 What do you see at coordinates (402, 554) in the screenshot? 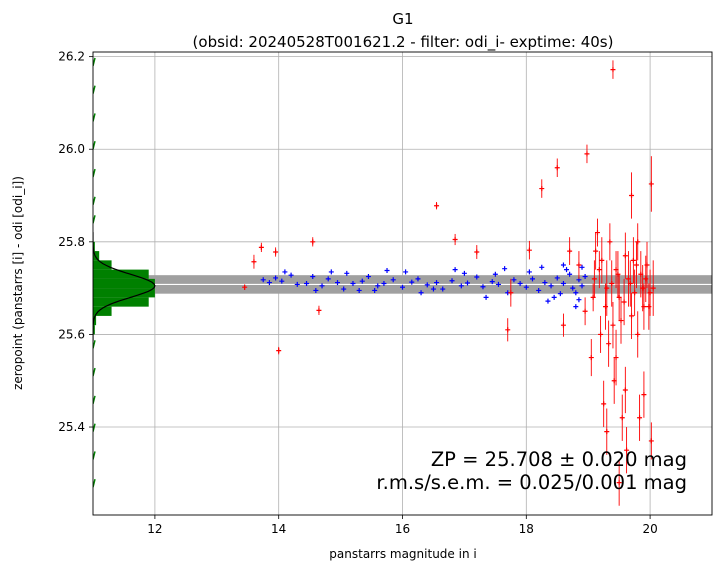
I see `x-axis-label: panstarrs magnitude in i` at bounding box center [402, 554].